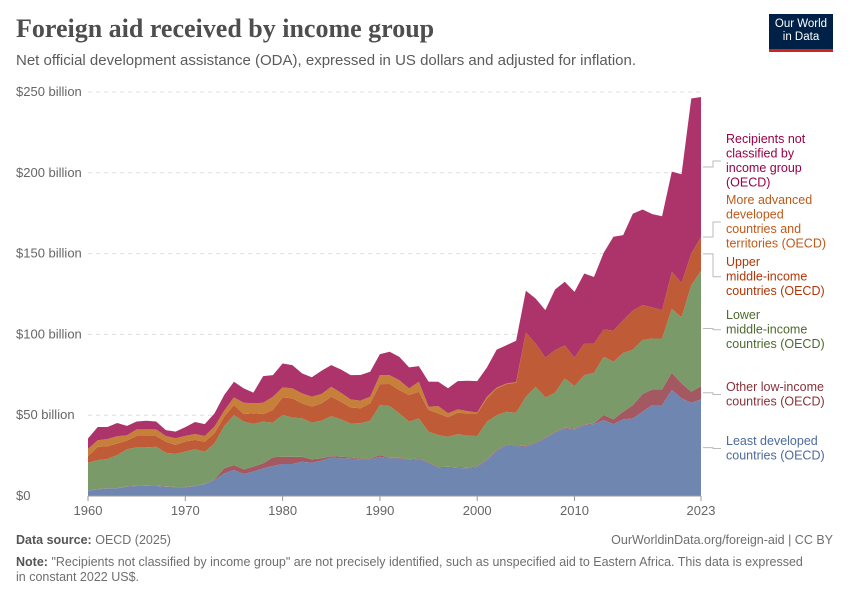  I want to click on series-label: Other low-income, so click(775, 387).